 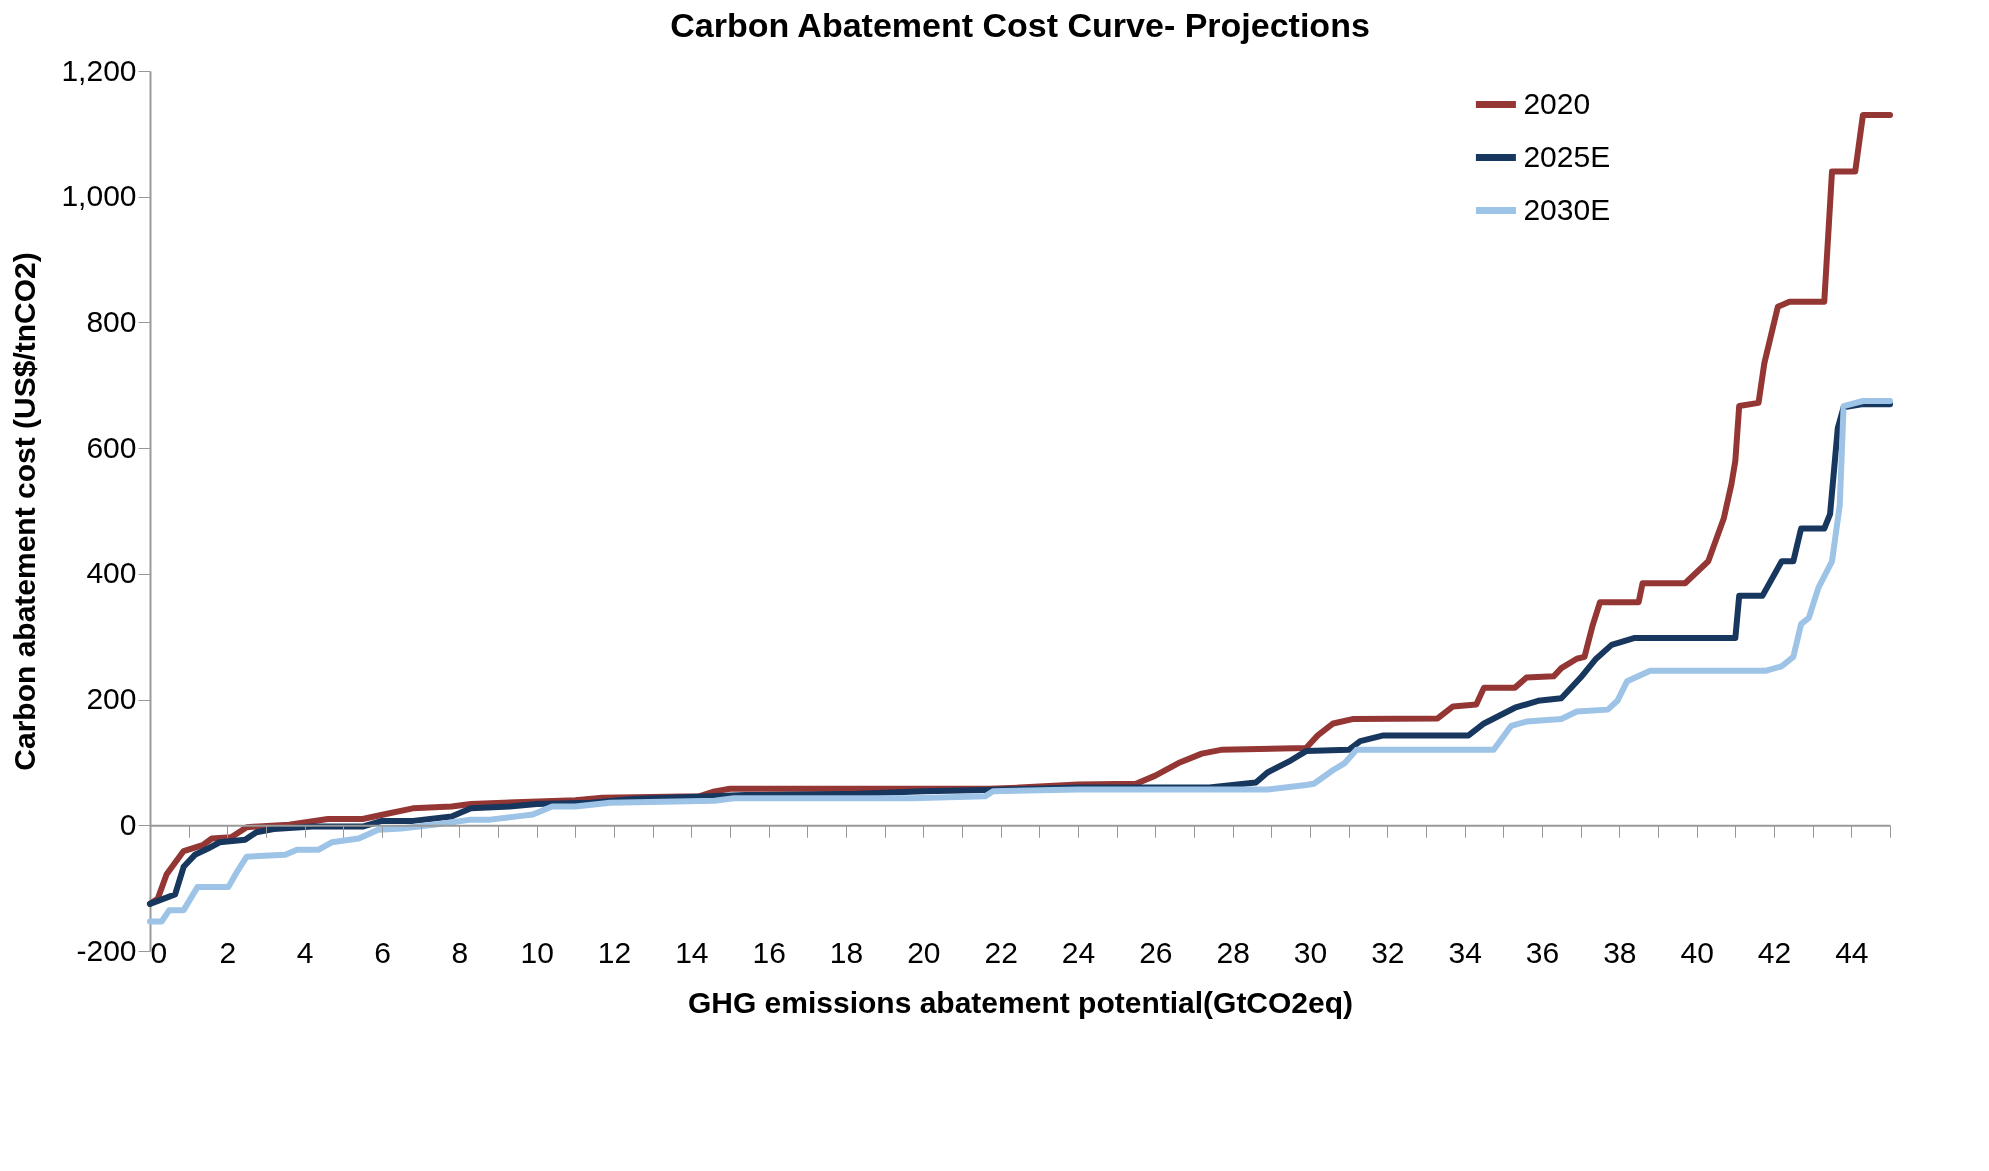 I want to click on y-axis-title: Carbon abatement cost (US$/tnCO2), so click(x=25, y=511).